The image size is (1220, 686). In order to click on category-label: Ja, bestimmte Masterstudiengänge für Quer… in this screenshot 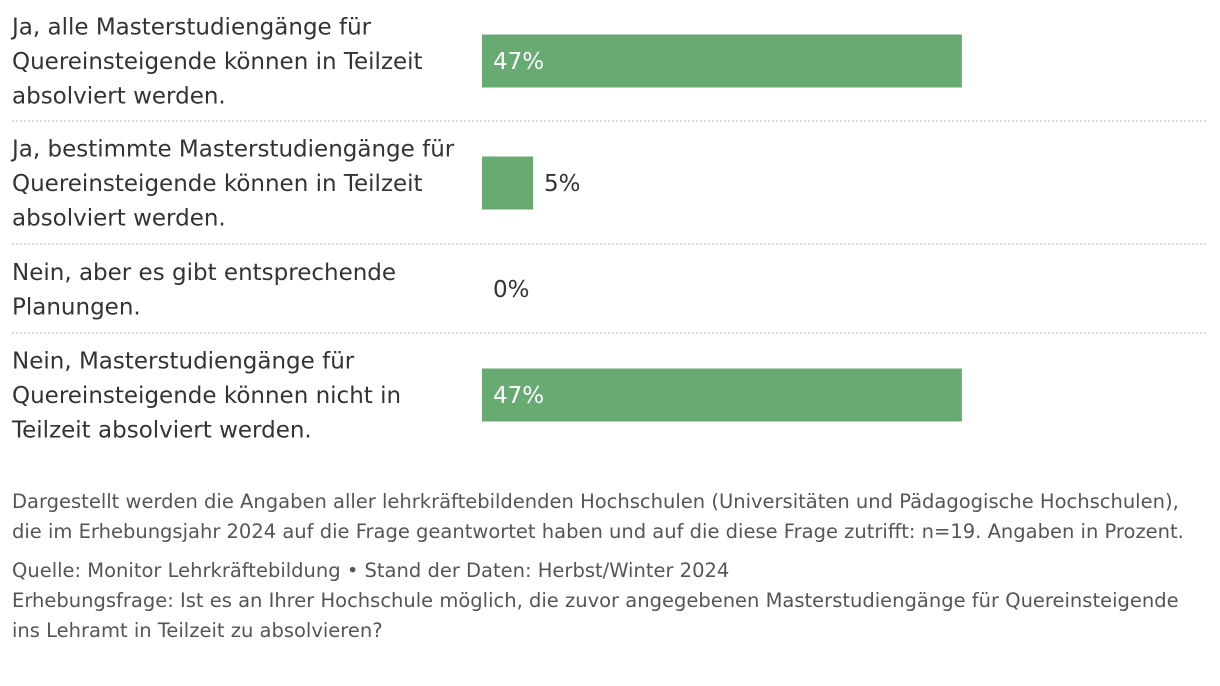, I will do `click(232, 184)`.